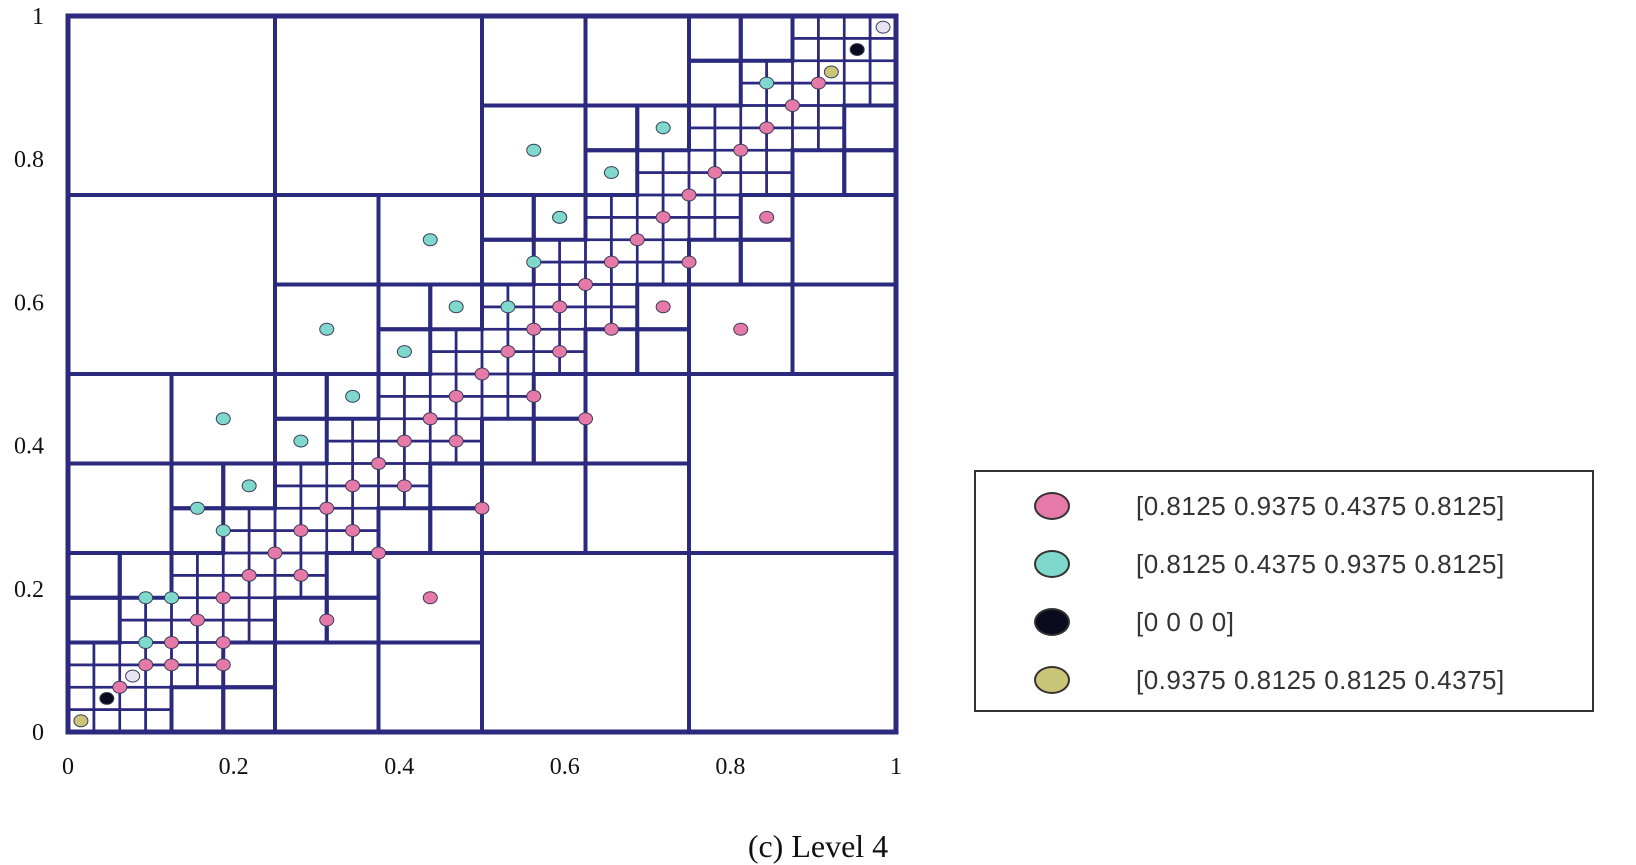 This screenshot has width=1636, height=865. What do you see at coordinates (1320, 680) in the screenshot?
I see `legend-label: [0.9375 0.8125 0.8125 0.4375]` at bounding box center [1320, 680].